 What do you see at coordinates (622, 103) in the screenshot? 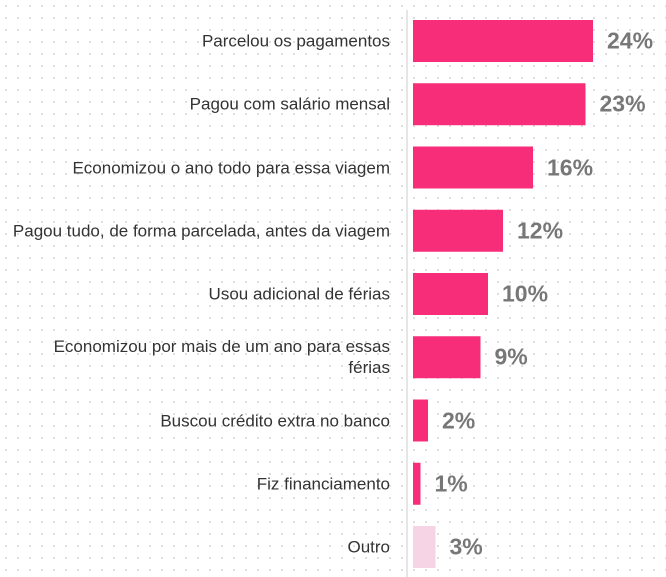
I see `value-label: 23%` at bounding box center [622, 103].